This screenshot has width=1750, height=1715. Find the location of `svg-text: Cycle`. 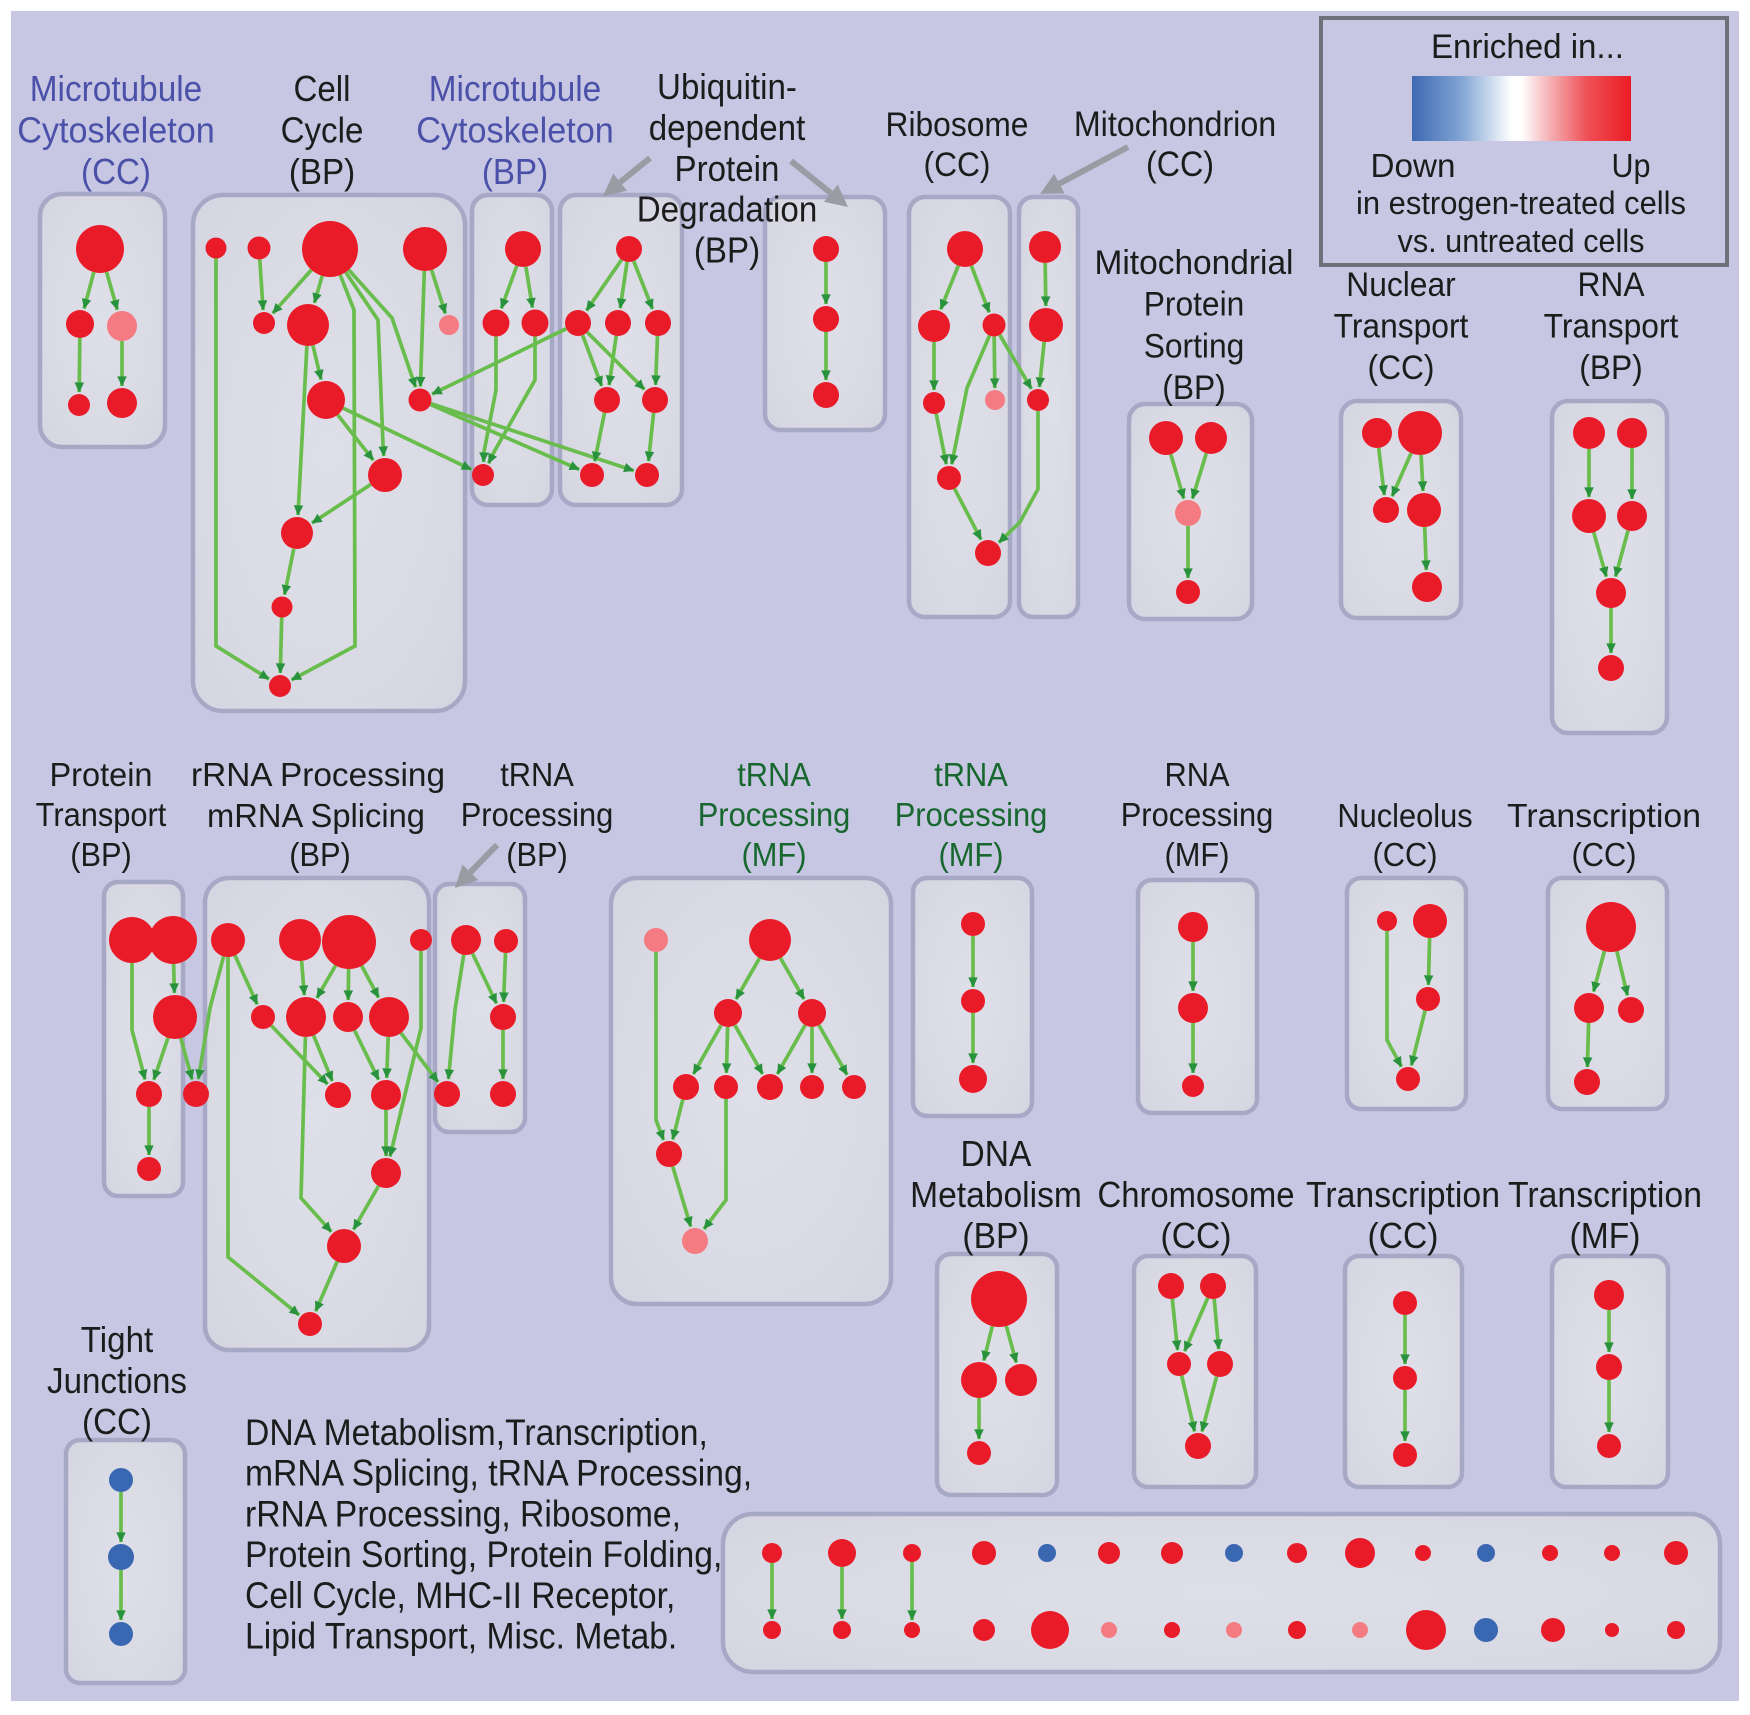

svg-text: Cycle is located at coordinates (322, 130).